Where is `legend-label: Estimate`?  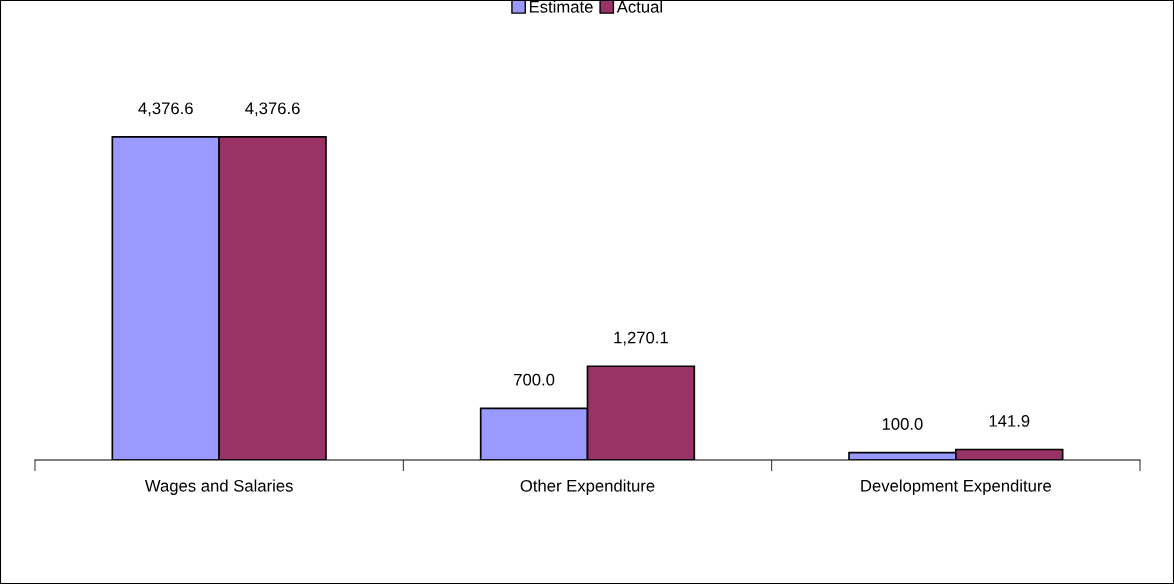
legend-label: Estimate is located at coordinates (561, 6).